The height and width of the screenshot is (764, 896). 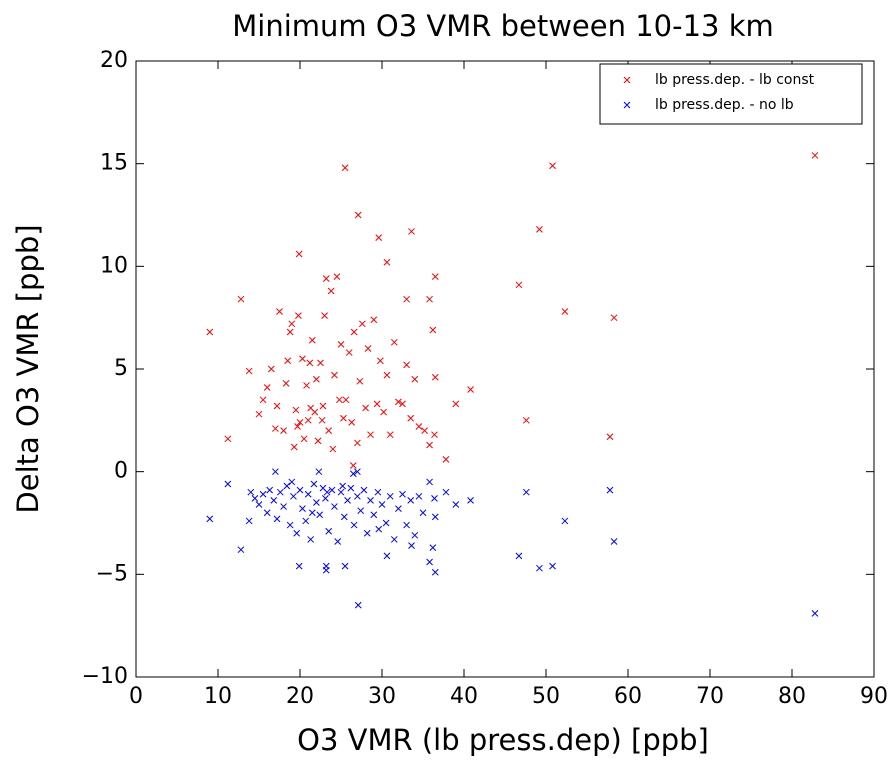 What do you see at coordinates (710, 696) in the screenshot?
I see `x-tick-label: 70` at bounding box center [710, 696].